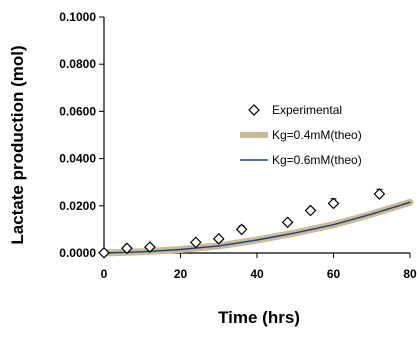 This screenshot has width=417, height=351. Describe the element at coordinates (181, 274) in the screenshot. I see `x-tick-label: 20` at that location.